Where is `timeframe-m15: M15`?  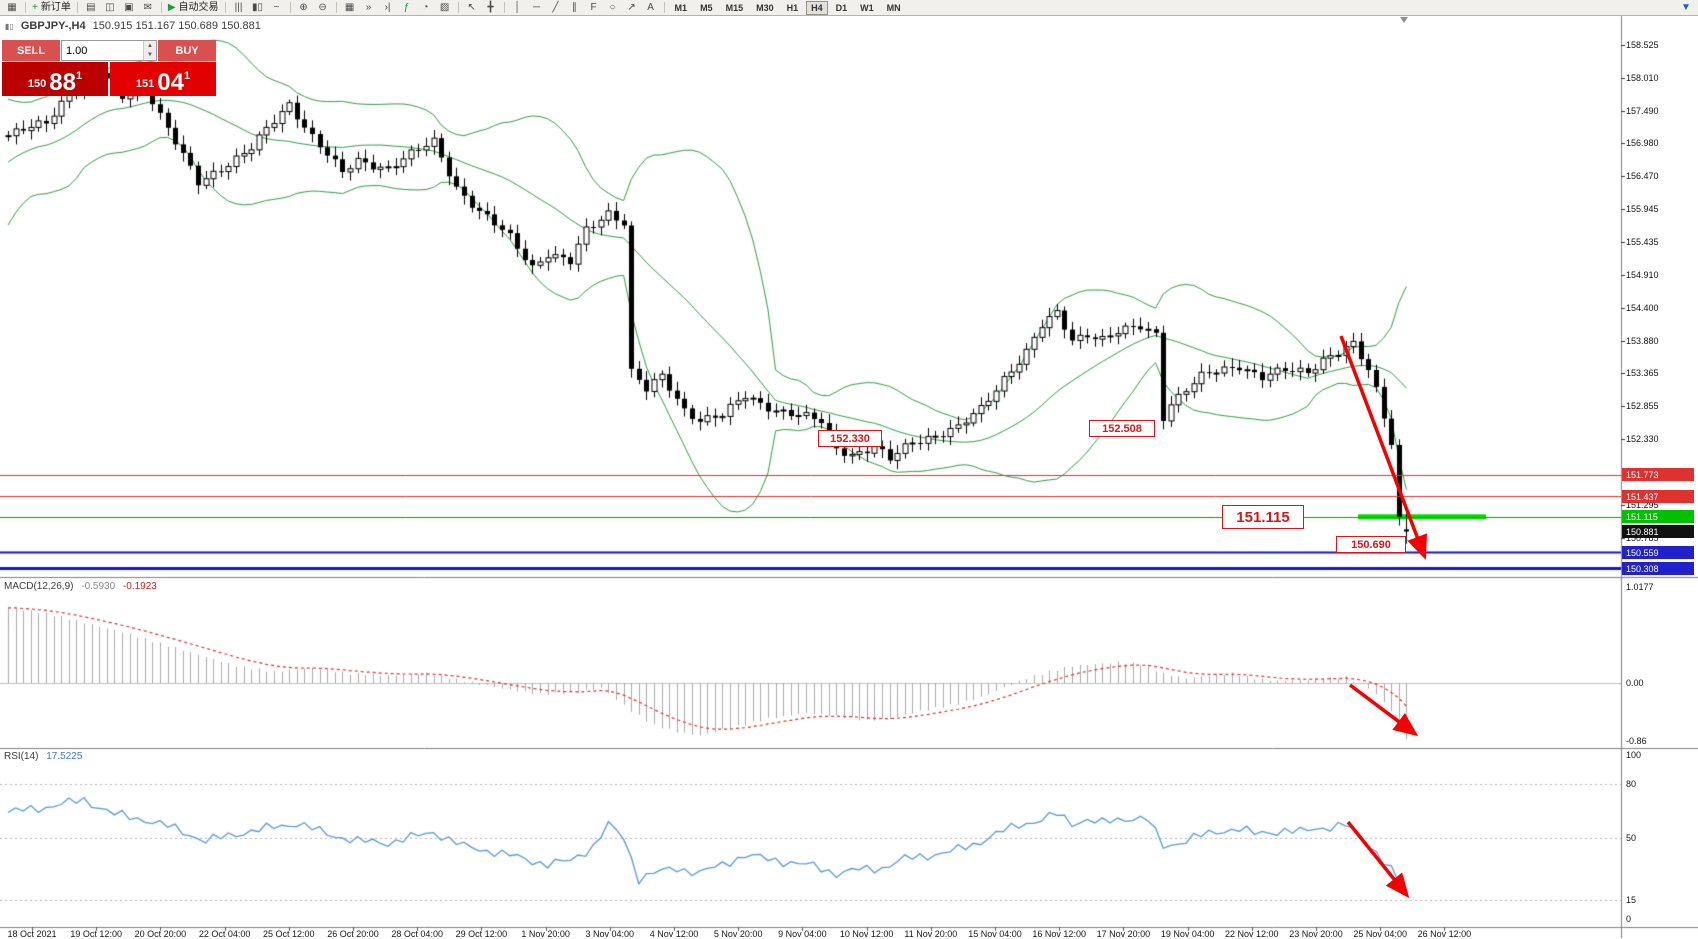
timeframe-m15: M15 is located at coordinates (734, 7).